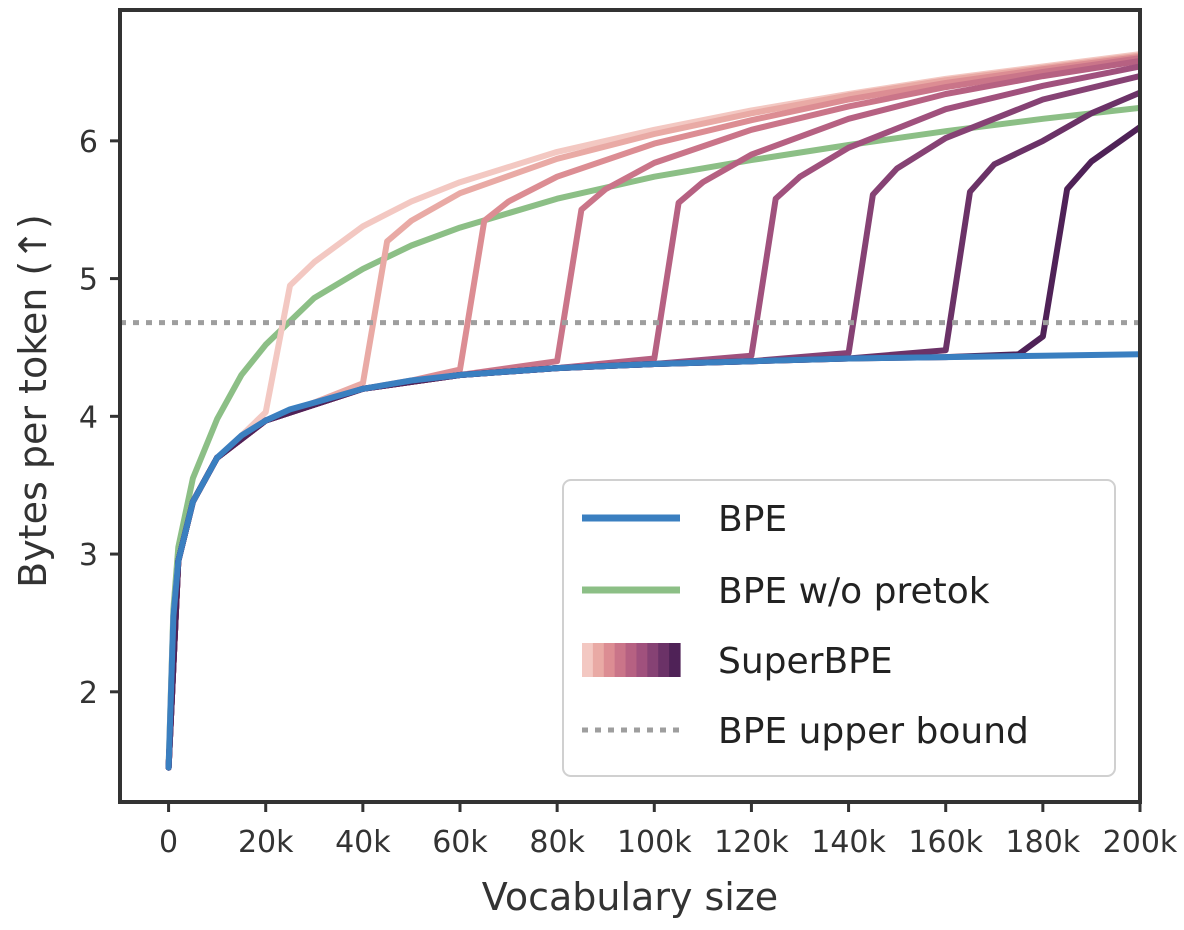 This screenshot has height=930, width=1184. What do you see at coordinates (88, 280) in the screenshot?
I see `y-tick-label: 5` at bounding box center [88, 280].